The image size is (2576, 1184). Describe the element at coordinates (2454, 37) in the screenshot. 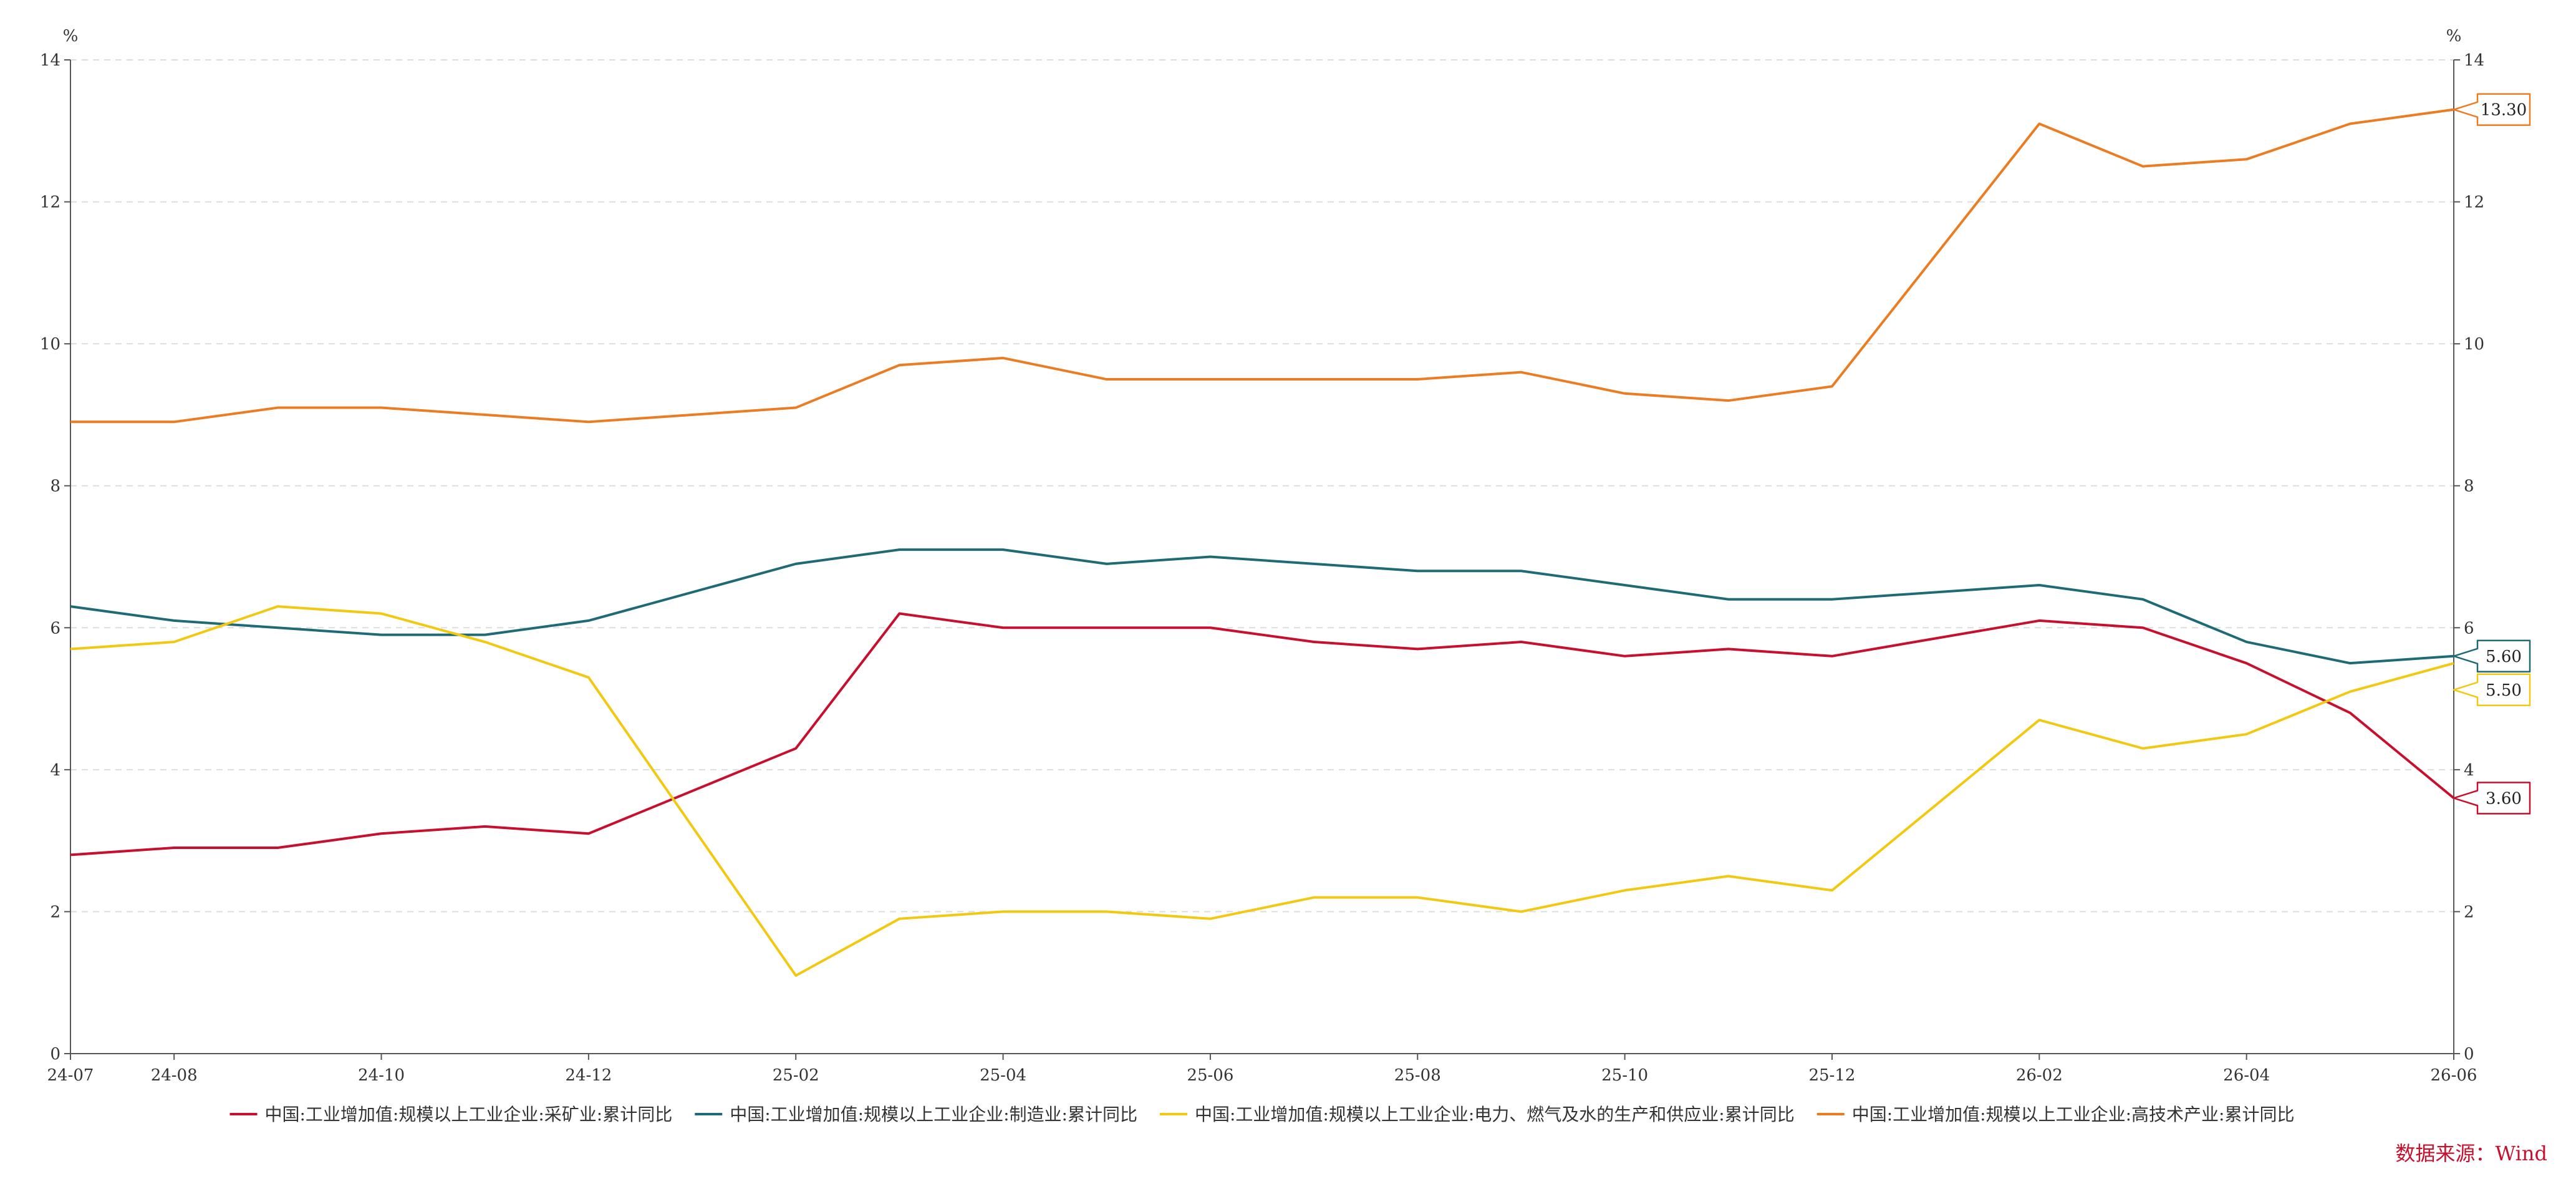

I see `right-axis-unit-label: %` at that location.